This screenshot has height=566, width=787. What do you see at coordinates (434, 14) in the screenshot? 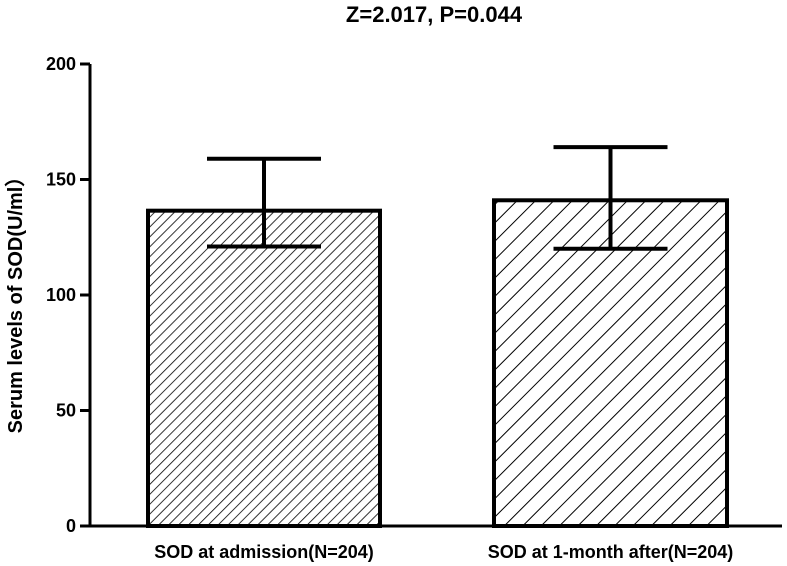
I see `chart-title: Z=2.017, P=0.044` at bounding box center [434, 14].